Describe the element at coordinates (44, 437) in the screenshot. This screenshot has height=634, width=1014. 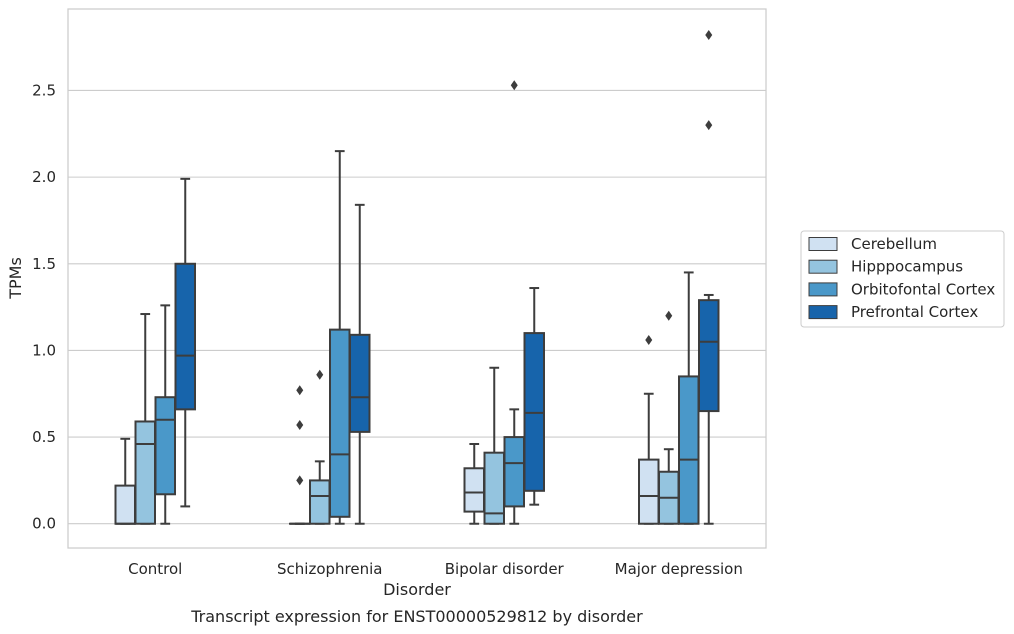
I see `y-tick-label: 0.5` at that location.